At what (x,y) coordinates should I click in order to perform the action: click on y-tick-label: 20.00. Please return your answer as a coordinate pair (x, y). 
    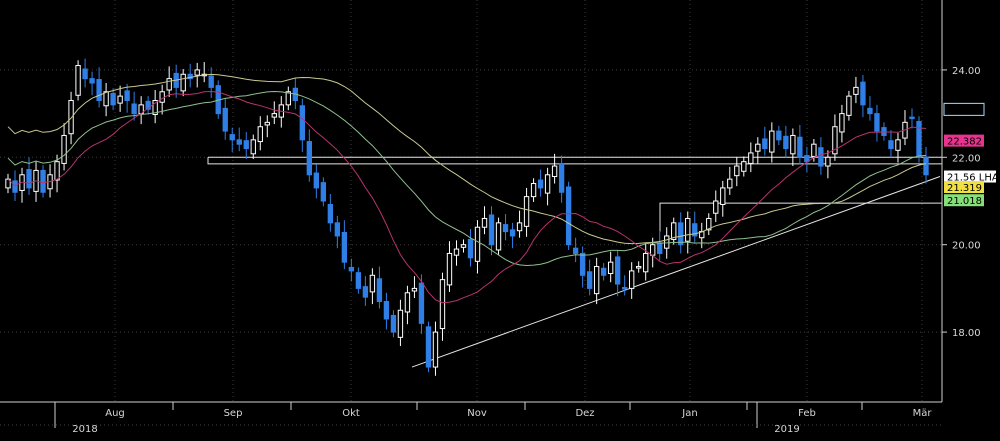
    Looking at the image, I should click on (966, 246).